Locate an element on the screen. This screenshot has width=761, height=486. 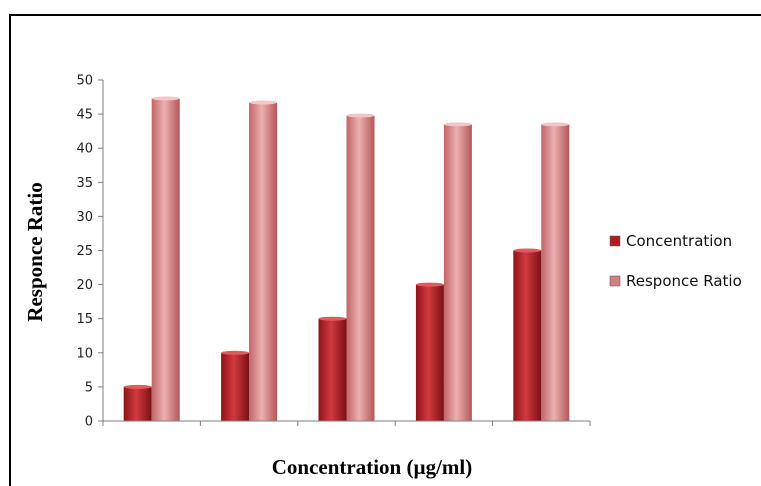
legend: Concentration Responce Ratio is located at coordinates (675, 261).